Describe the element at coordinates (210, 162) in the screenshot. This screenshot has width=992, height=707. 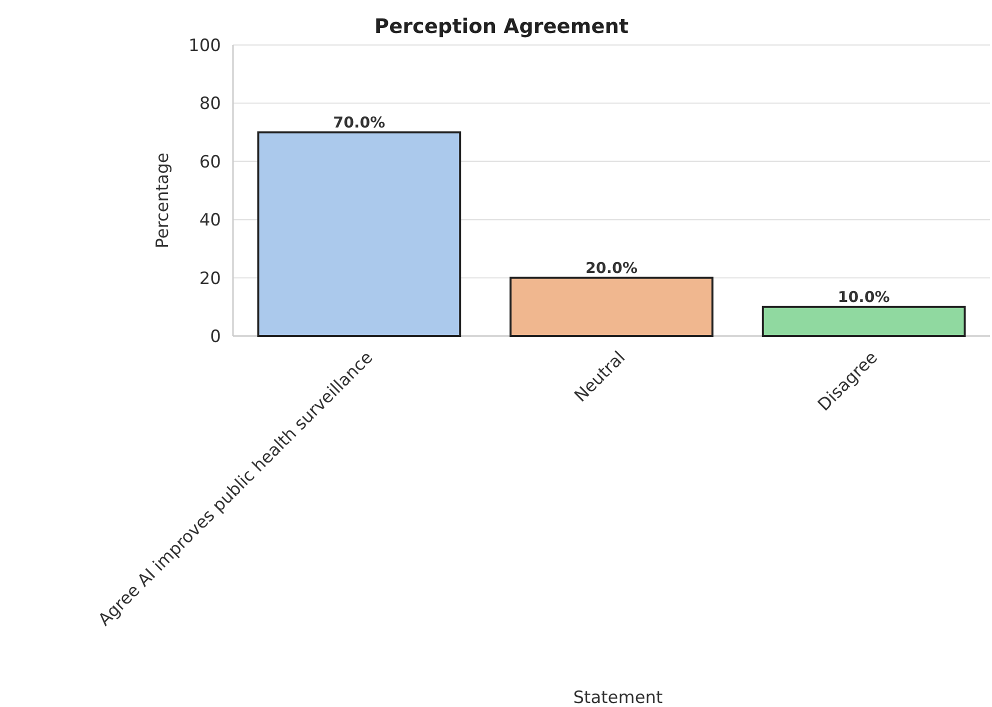
I see `y-tick-label: 60` at that location.